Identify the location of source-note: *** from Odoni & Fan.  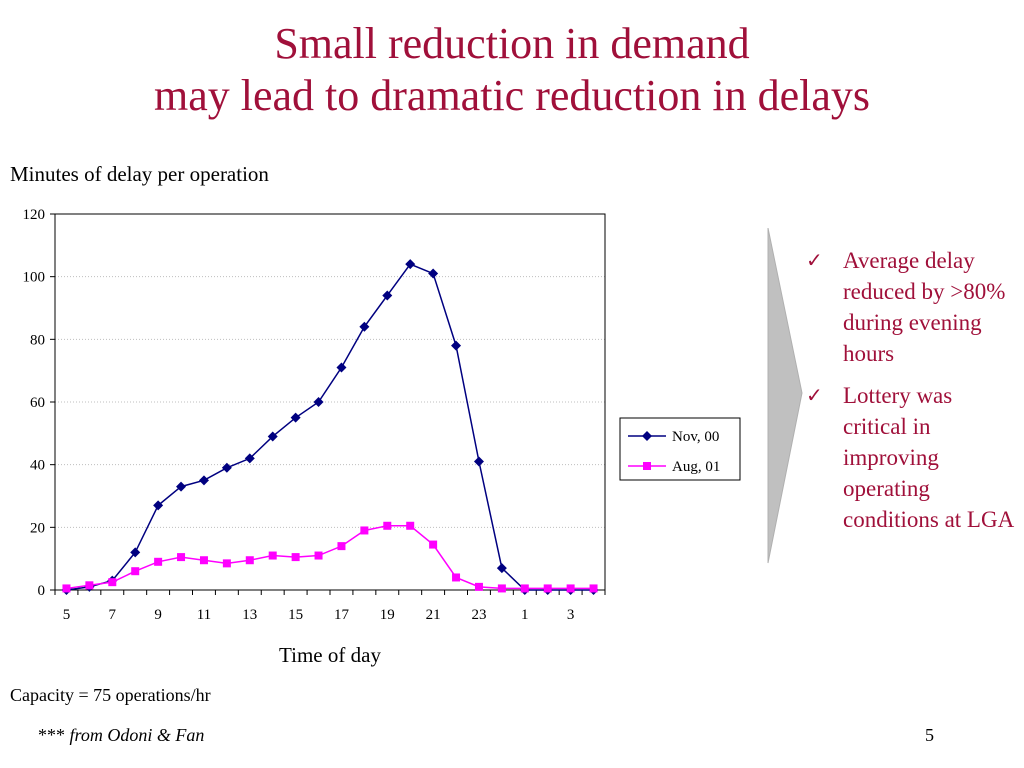
(121, 735).